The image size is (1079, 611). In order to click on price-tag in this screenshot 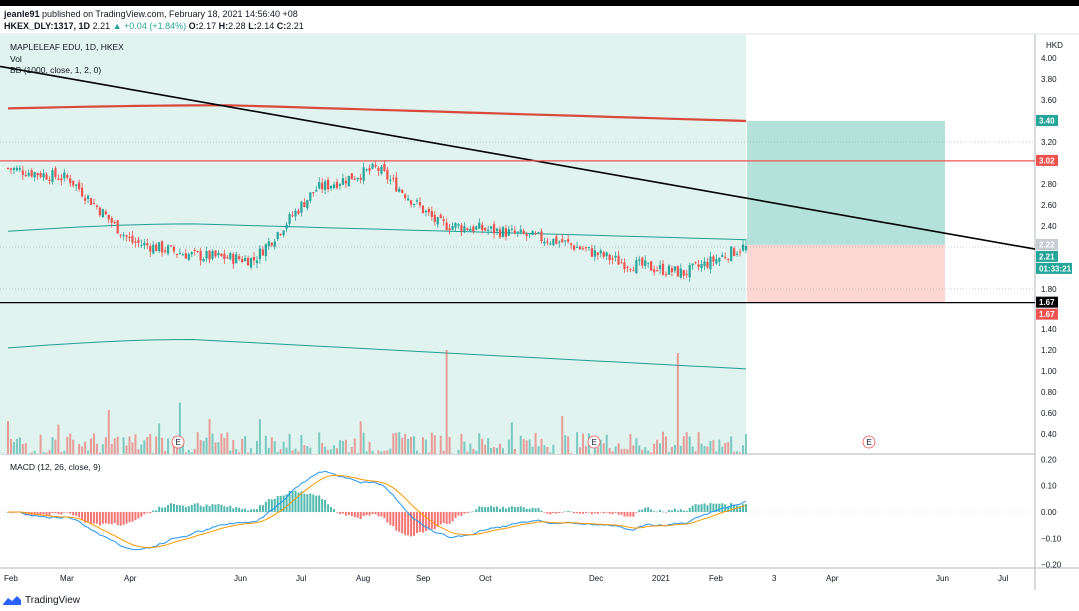, I will do `click(1047, 120)`.